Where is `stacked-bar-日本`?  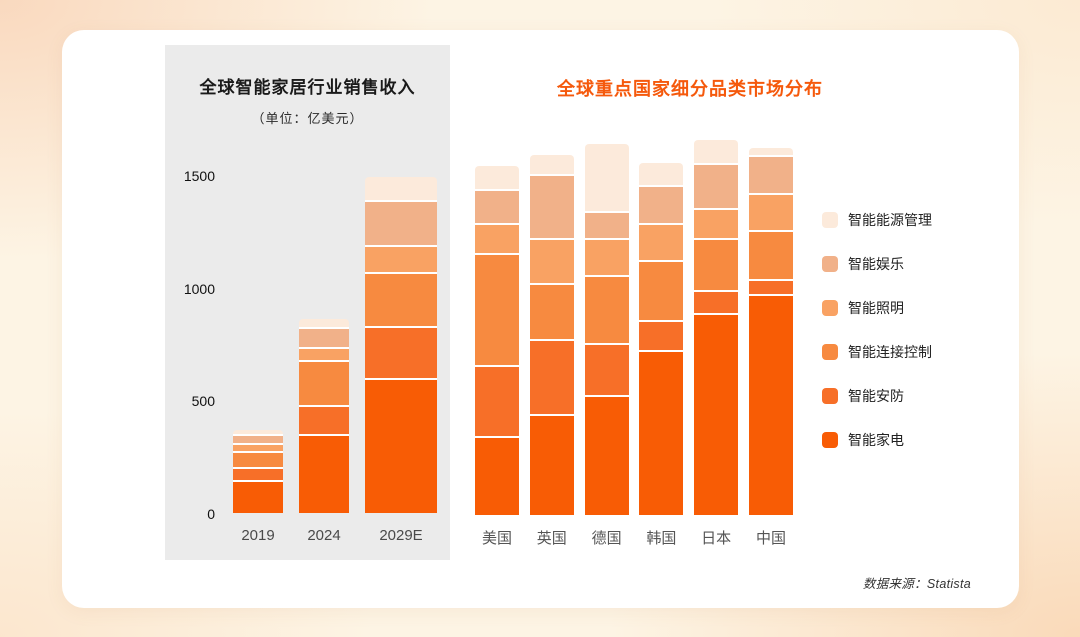
stacked-bar-日本 is located at coordinates (716, 327).